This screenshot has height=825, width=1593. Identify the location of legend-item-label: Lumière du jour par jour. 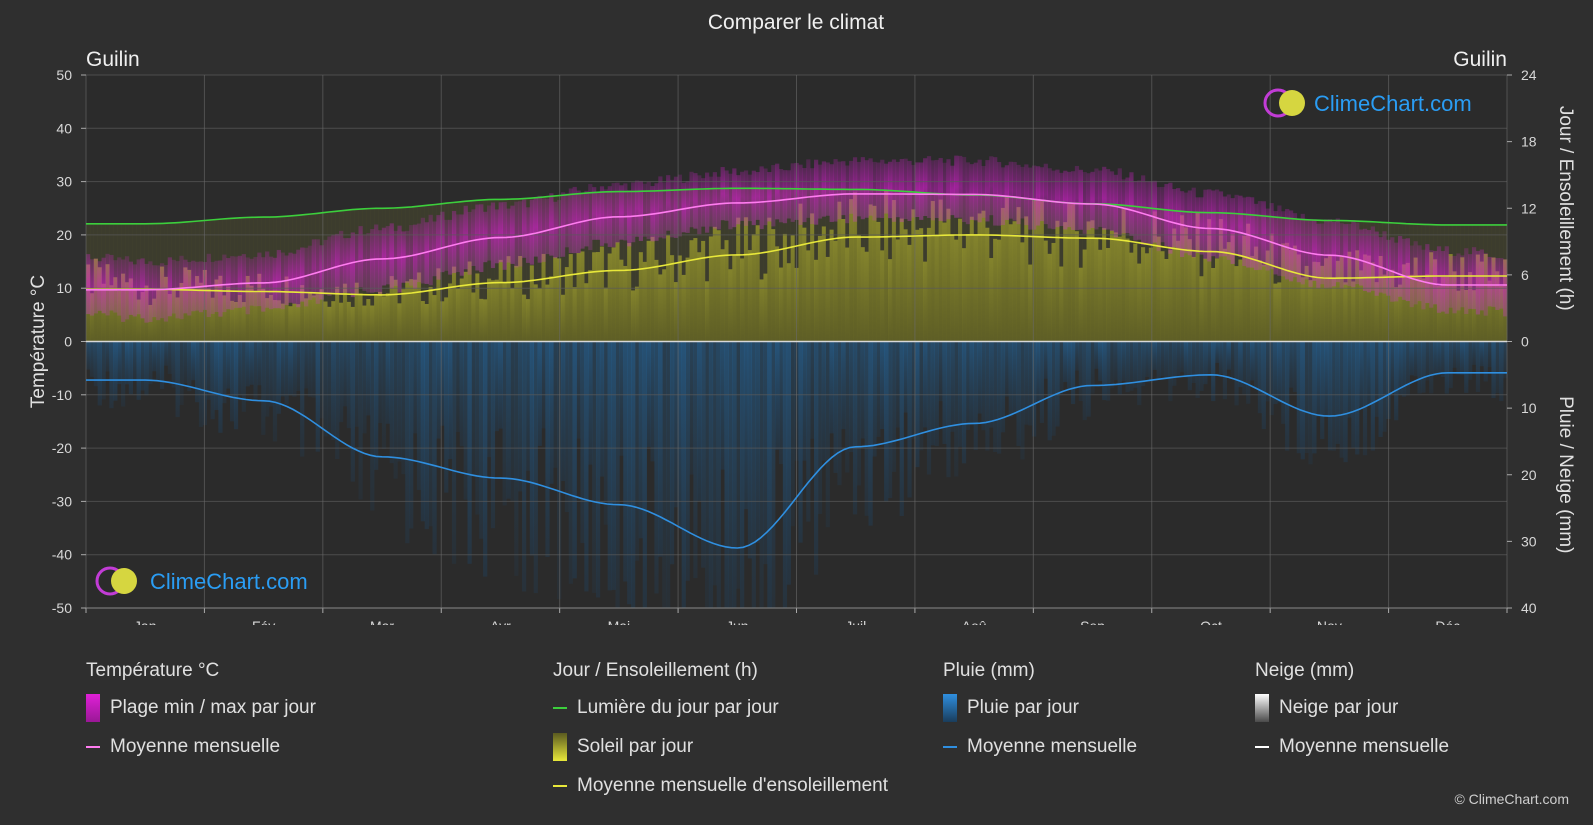
(678, 707).